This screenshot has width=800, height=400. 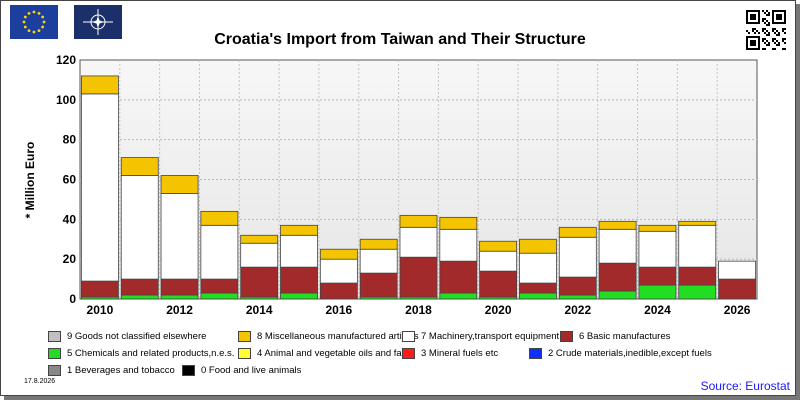 I want to click on x-tick-label: 2026, so click(x=737, y=310).